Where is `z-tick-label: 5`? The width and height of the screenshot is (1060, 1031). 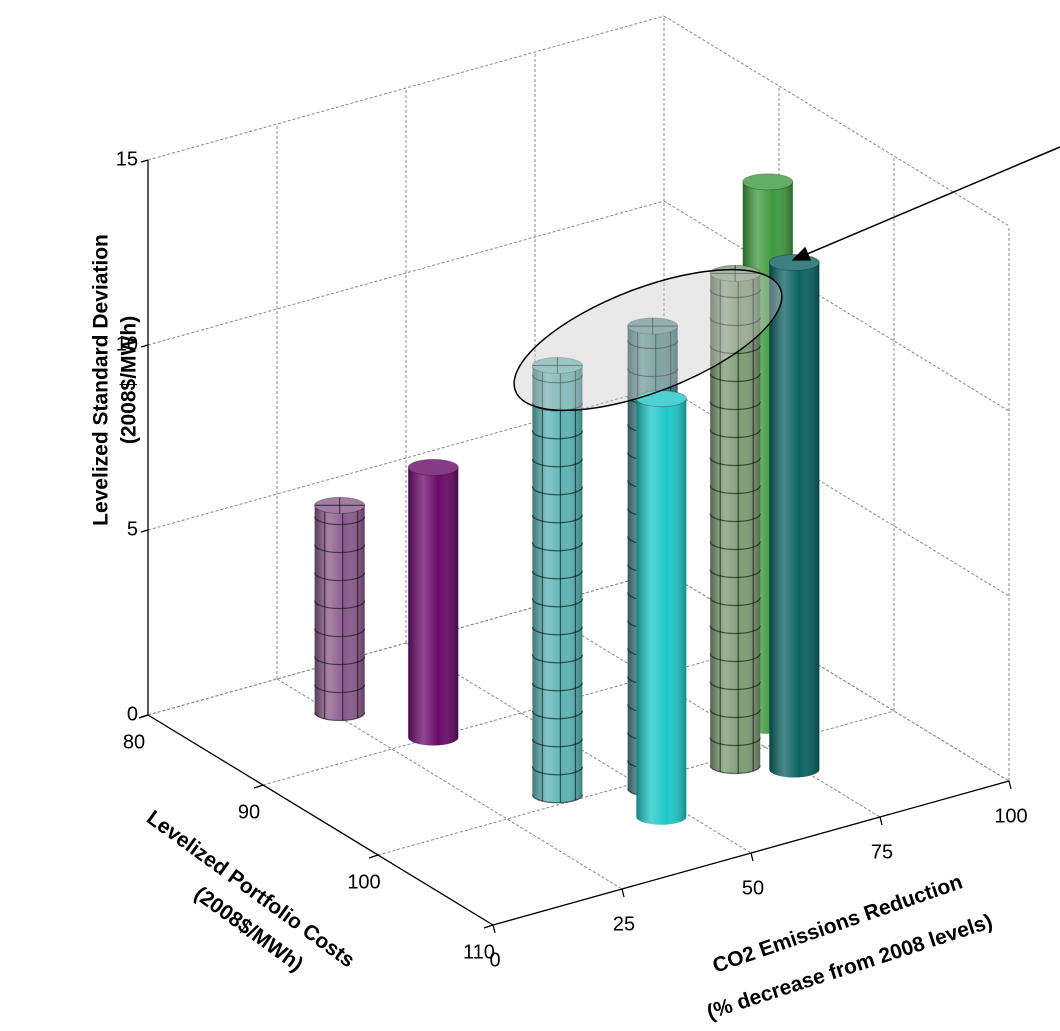 z-tick-label: 5 is located at coordinates (132, 529).